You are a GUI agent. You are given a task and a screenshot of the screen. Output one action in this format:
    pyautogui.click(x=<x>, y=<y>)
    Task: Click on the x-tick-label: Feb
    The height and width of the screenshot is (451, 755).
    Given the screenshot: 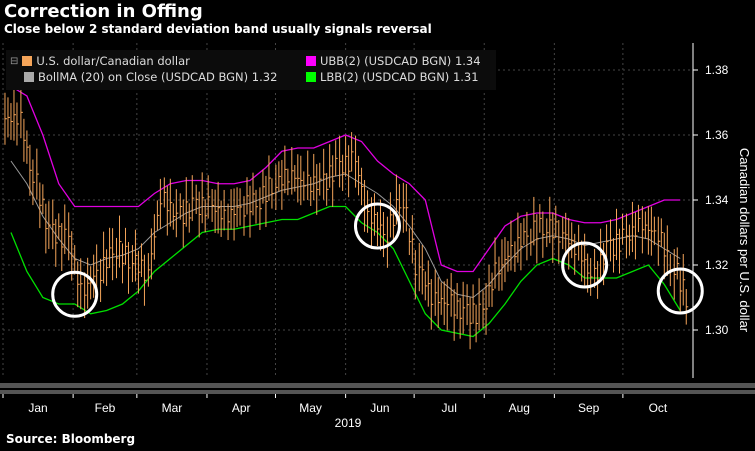 What is the action you would take?
    pyautogui.click(x=105, y=408)
    